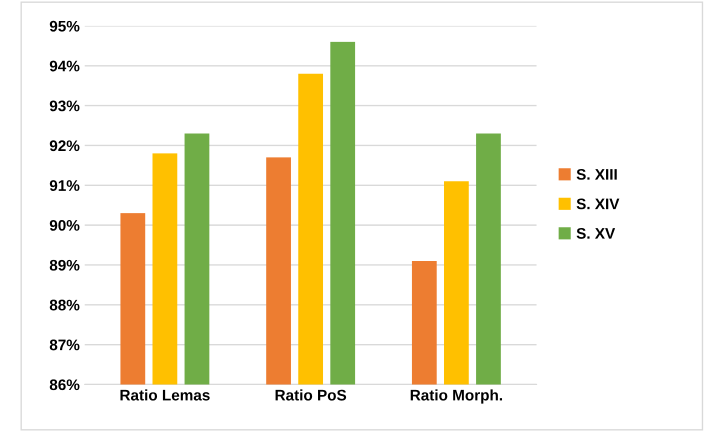  What do you see at coordinates (311, 395) in the screenshot?
I see `x-tick-label: Ratio PoS` at bounding box center [311, 395].